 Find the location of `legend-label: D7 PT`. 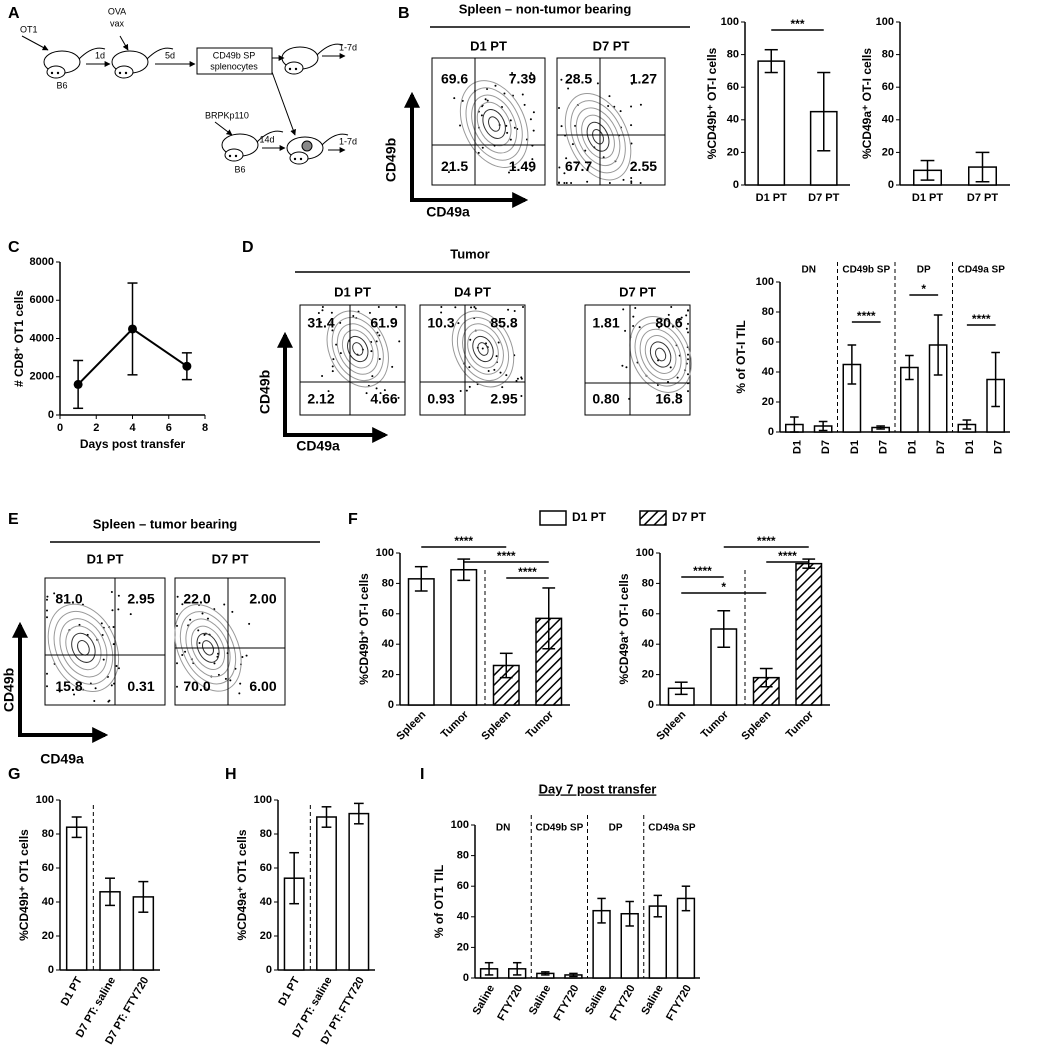

legend-label: D7 PT is located at coordinates (689, 517).